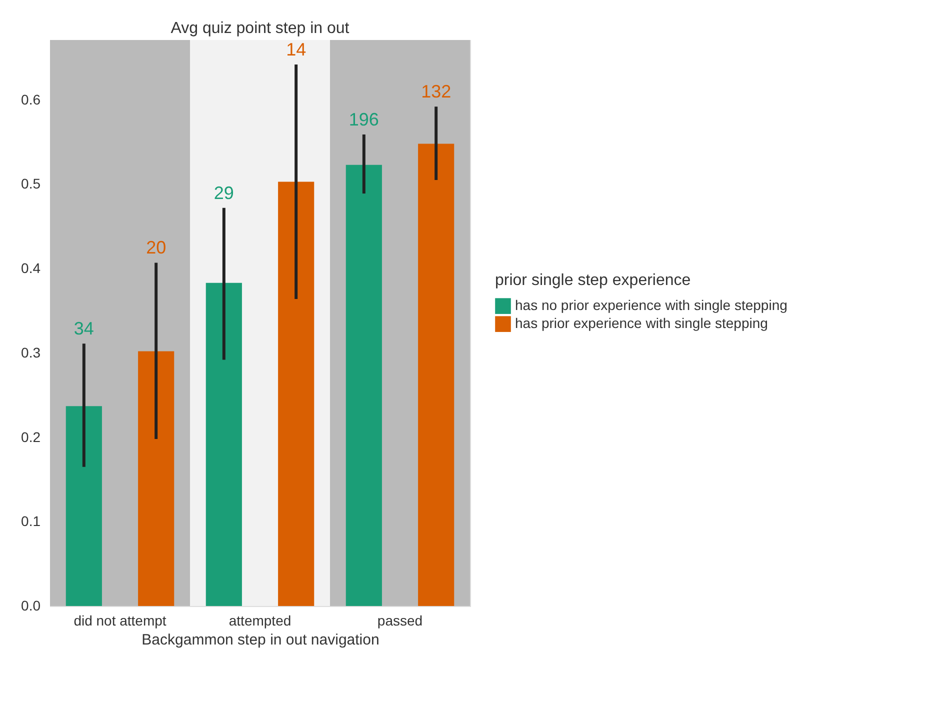 Image resolution: width=935 pixels, height=712 pixels. Describe the element at coordinates (641, 323) in the screenshot. I see `legend-label: has prior experience with single stepping` at that location.